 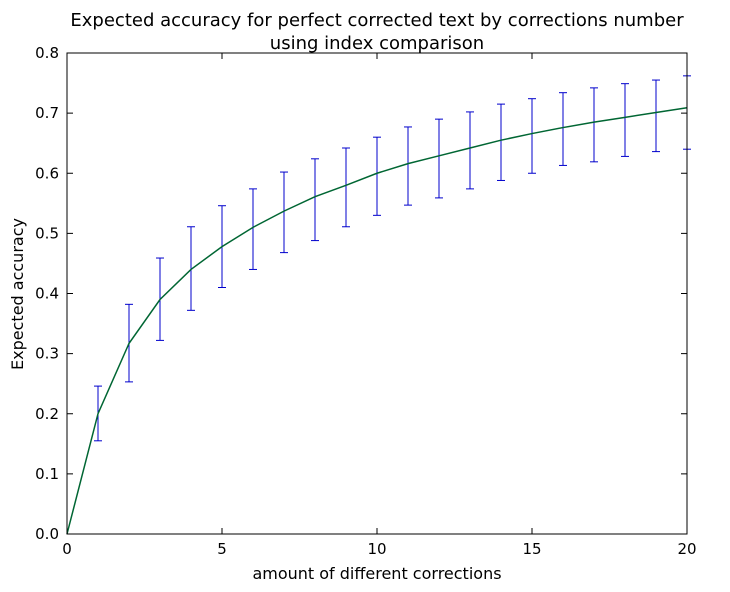 I want to click on y-tick-label: 0.1, so click(x=47, y=474).